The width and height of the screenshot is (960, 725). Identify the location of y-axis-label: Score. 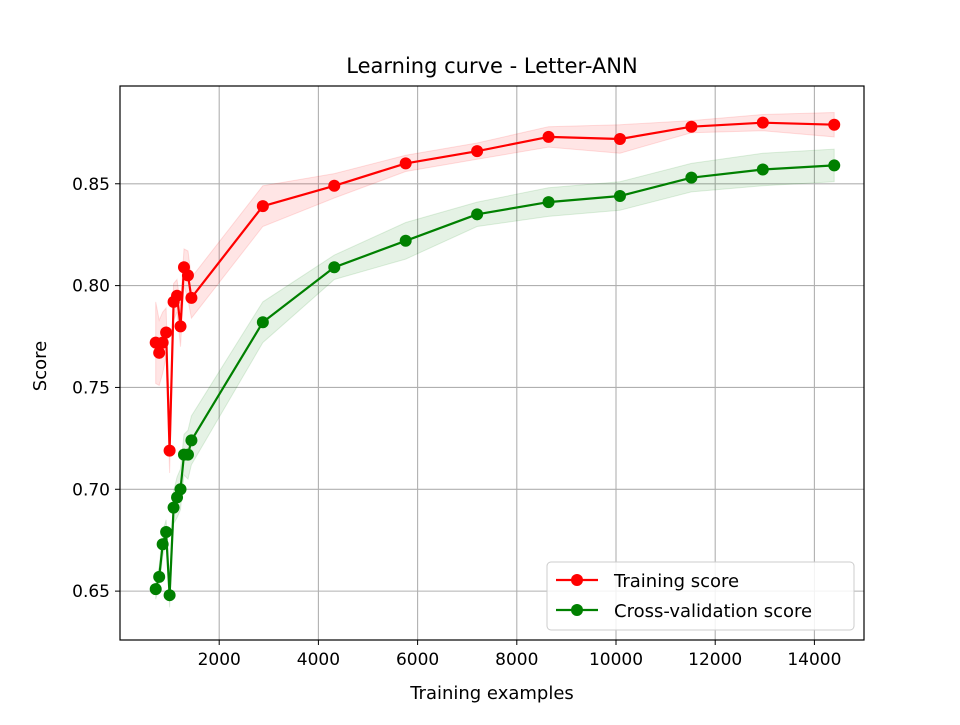
(40, 366).